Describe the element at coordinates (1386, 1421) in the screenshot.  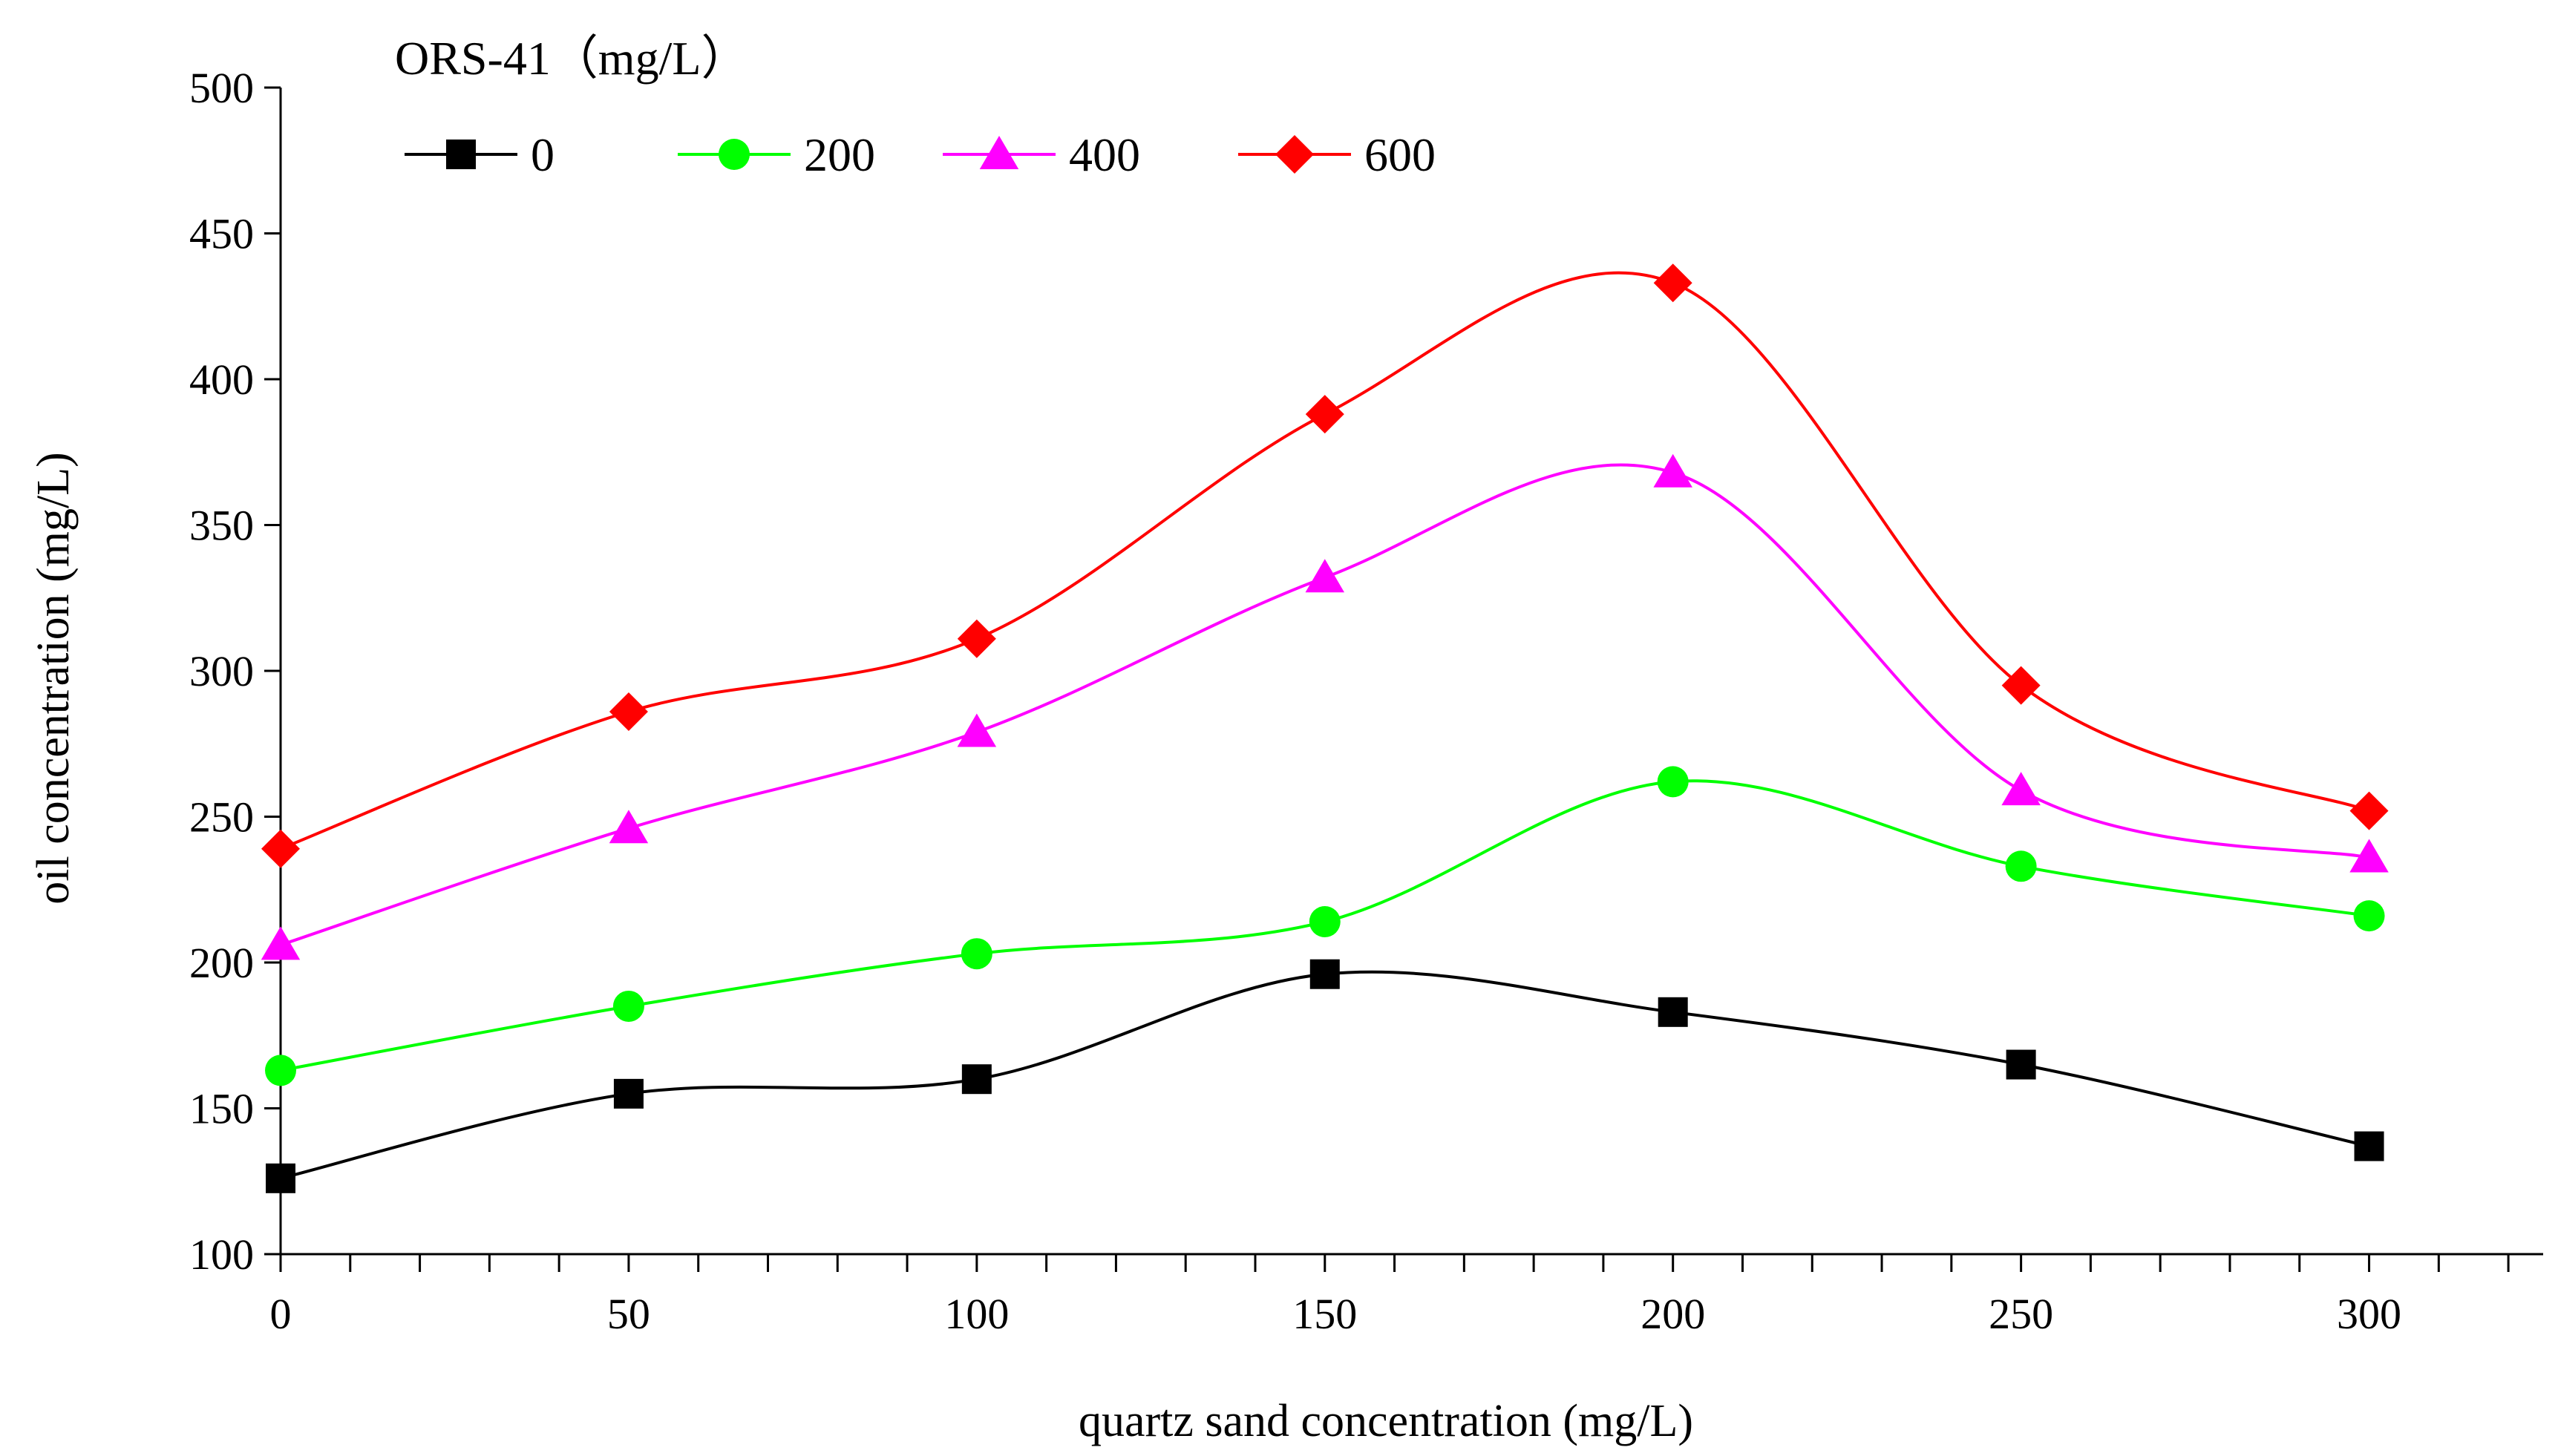
I see `x-axis-title: quartz sand concentration (mg/L)` at that location.